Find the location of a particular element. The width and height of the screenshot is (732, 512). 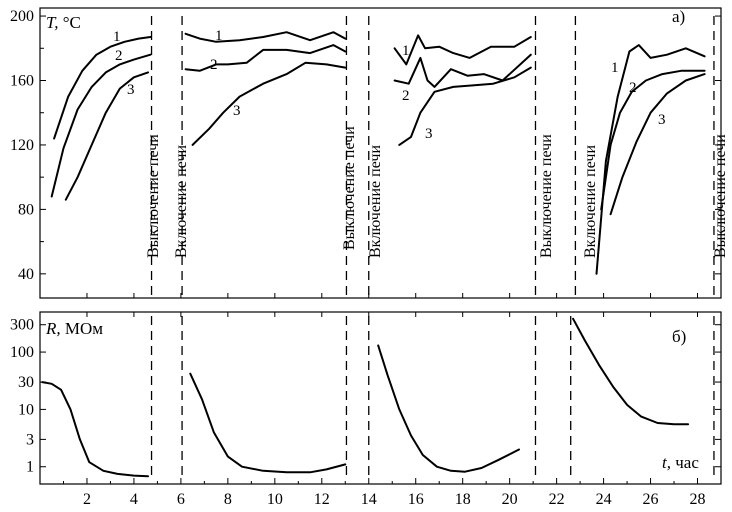

y-tick-label: 40 is located at coordinates (26, 274).